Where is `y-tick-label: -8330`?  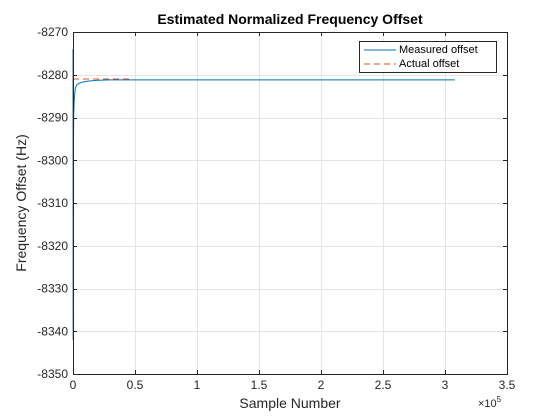
y-tick-label: -8330 is located at coordinates (52, 289).